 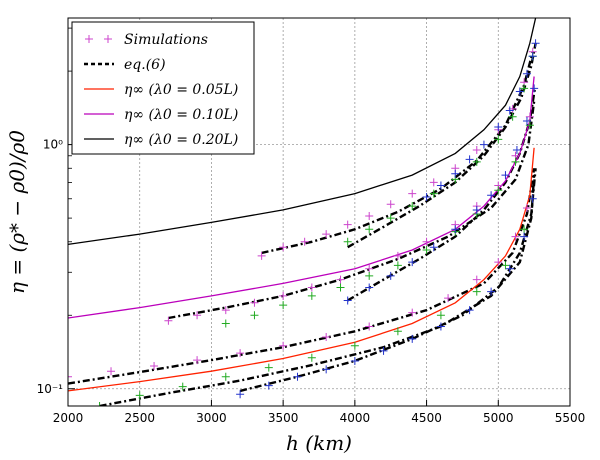 What do you see at coordinates (498, 418) in the screenshot?
I see `x-tick-label: 5000` at bounding box center [498, 418].